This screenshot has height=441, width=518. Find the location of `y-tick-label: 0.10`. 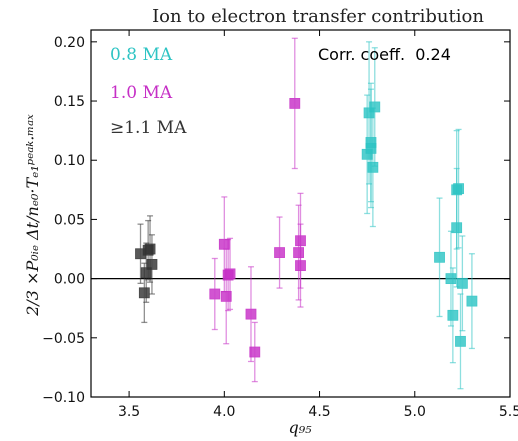

y-tick-label: 0.10 is located at coordinates (69, 161).